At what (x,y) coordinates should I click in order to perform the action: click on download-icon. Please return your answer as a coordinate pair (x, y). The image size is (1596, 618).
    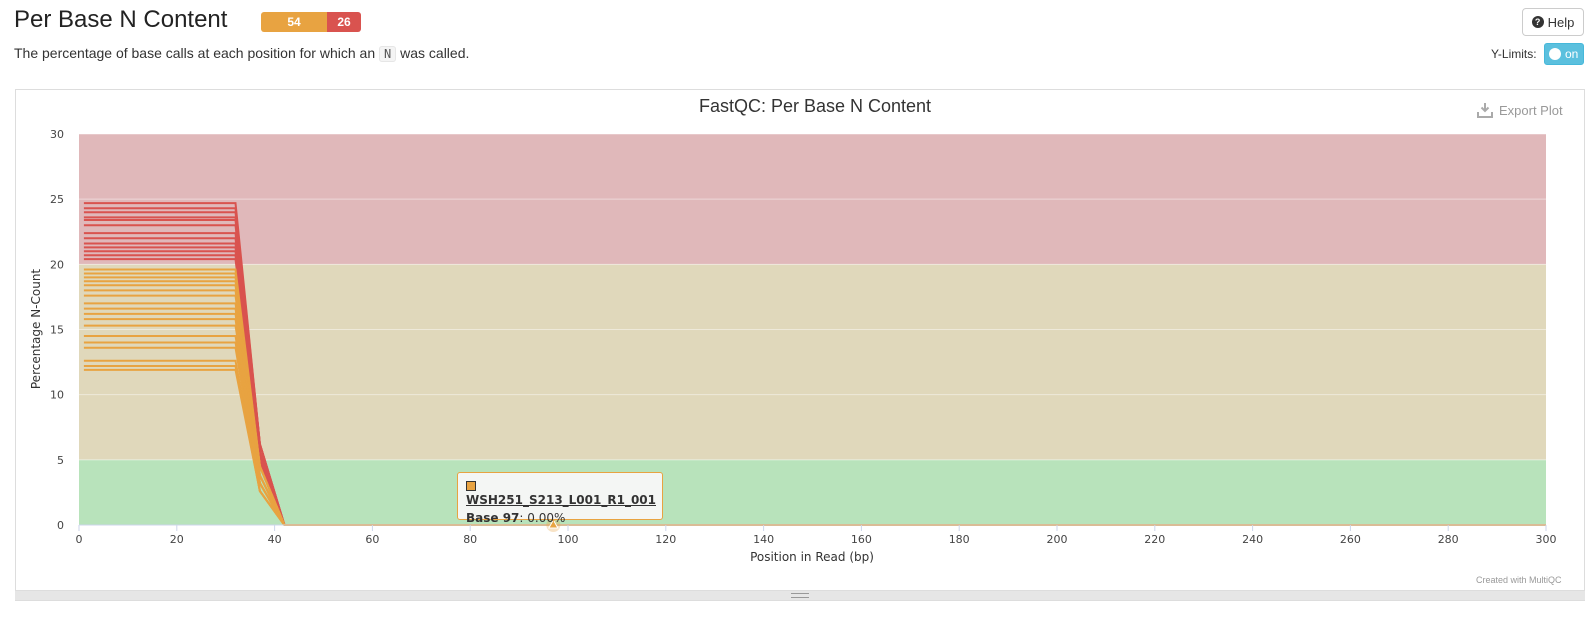
    Looking at the image, I should click on (1485, 110).